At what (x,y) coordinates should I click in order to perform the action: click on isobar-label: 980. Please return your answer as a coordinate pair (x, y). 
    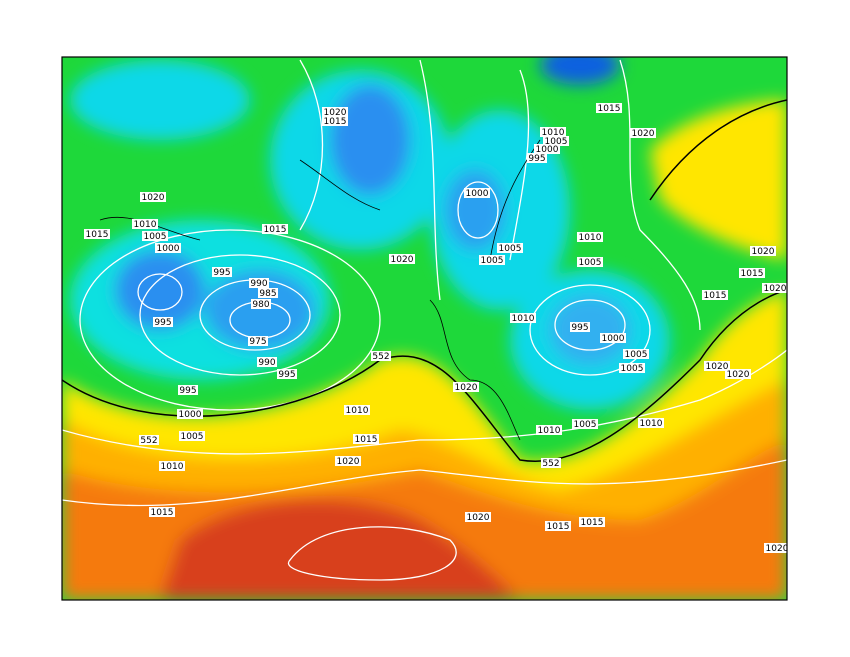
    Looking at the image, I should click on (260, 305).